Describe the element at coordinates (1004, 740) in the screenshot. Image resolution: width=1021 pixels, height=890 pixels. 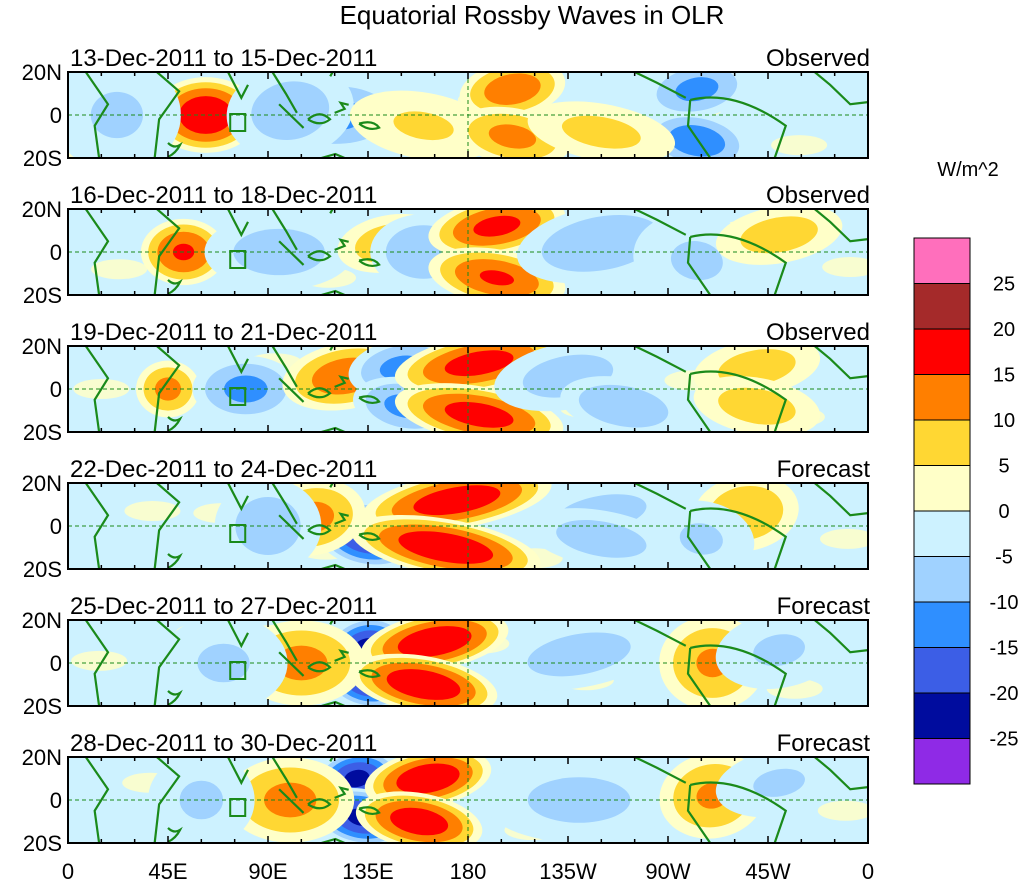
I see `colorbar-level-label: -25` at that location.